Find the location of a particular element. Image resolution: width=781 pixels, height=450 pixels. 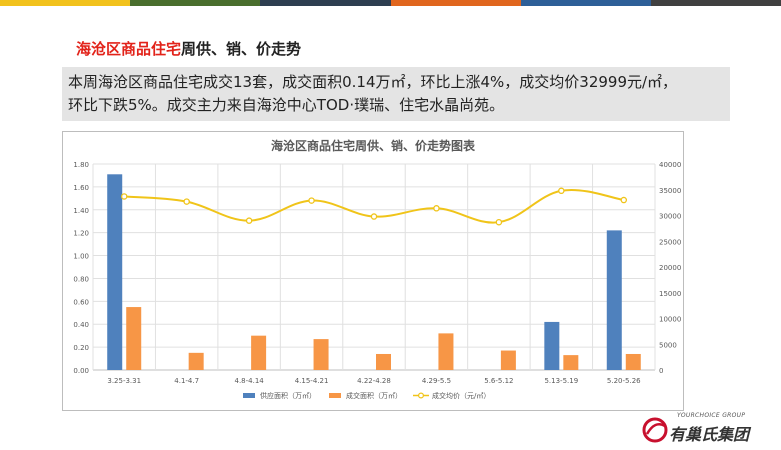

summary-line-2: 环比下跌5%。成交主力来自海沧中心TOD·璞瑞、住宅水晶尚苑。 is located at coordinates (286, 105).